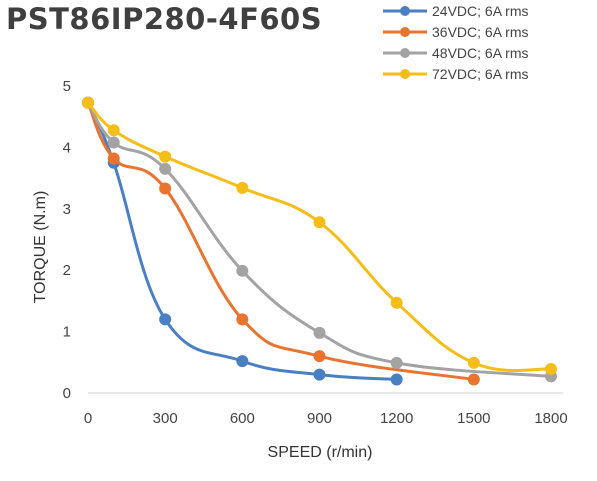 This screenshot has width=597, height=481. I want to click on legend-label: 36VDC; 6A rms, so click(480, 32).